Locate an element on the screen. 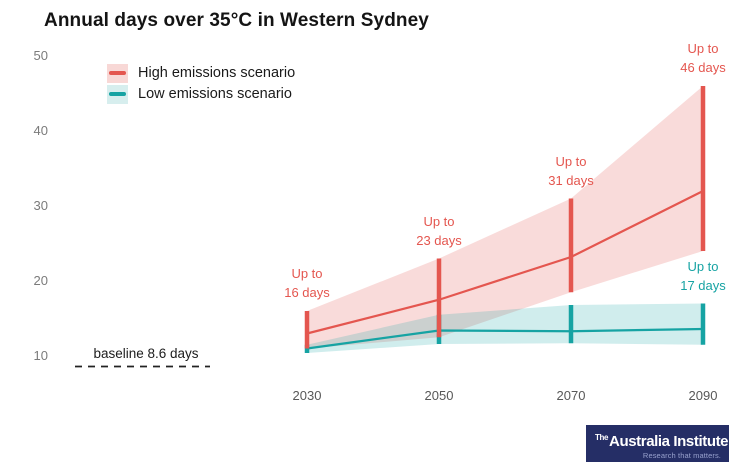 The height and width of the screenshot is (470, 754). annotation-2070-high: Up to 31 days is located at coordinates (571, 170).